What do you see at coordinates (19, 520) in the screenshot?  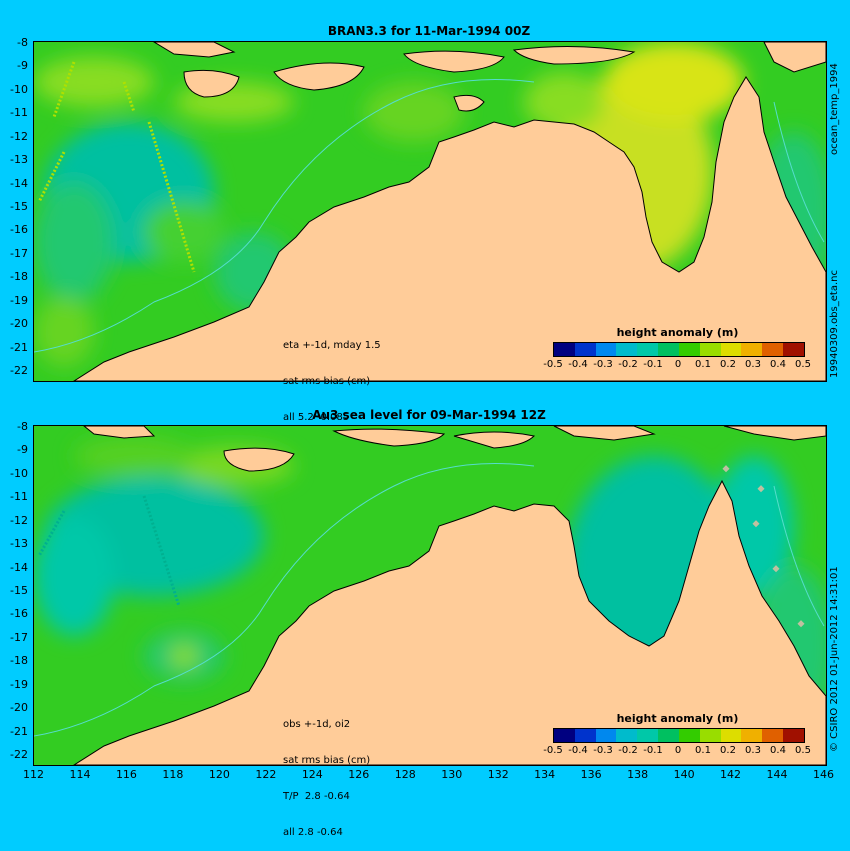 I see `latitude-tick-label: -12` at bounding box center [19, 520].